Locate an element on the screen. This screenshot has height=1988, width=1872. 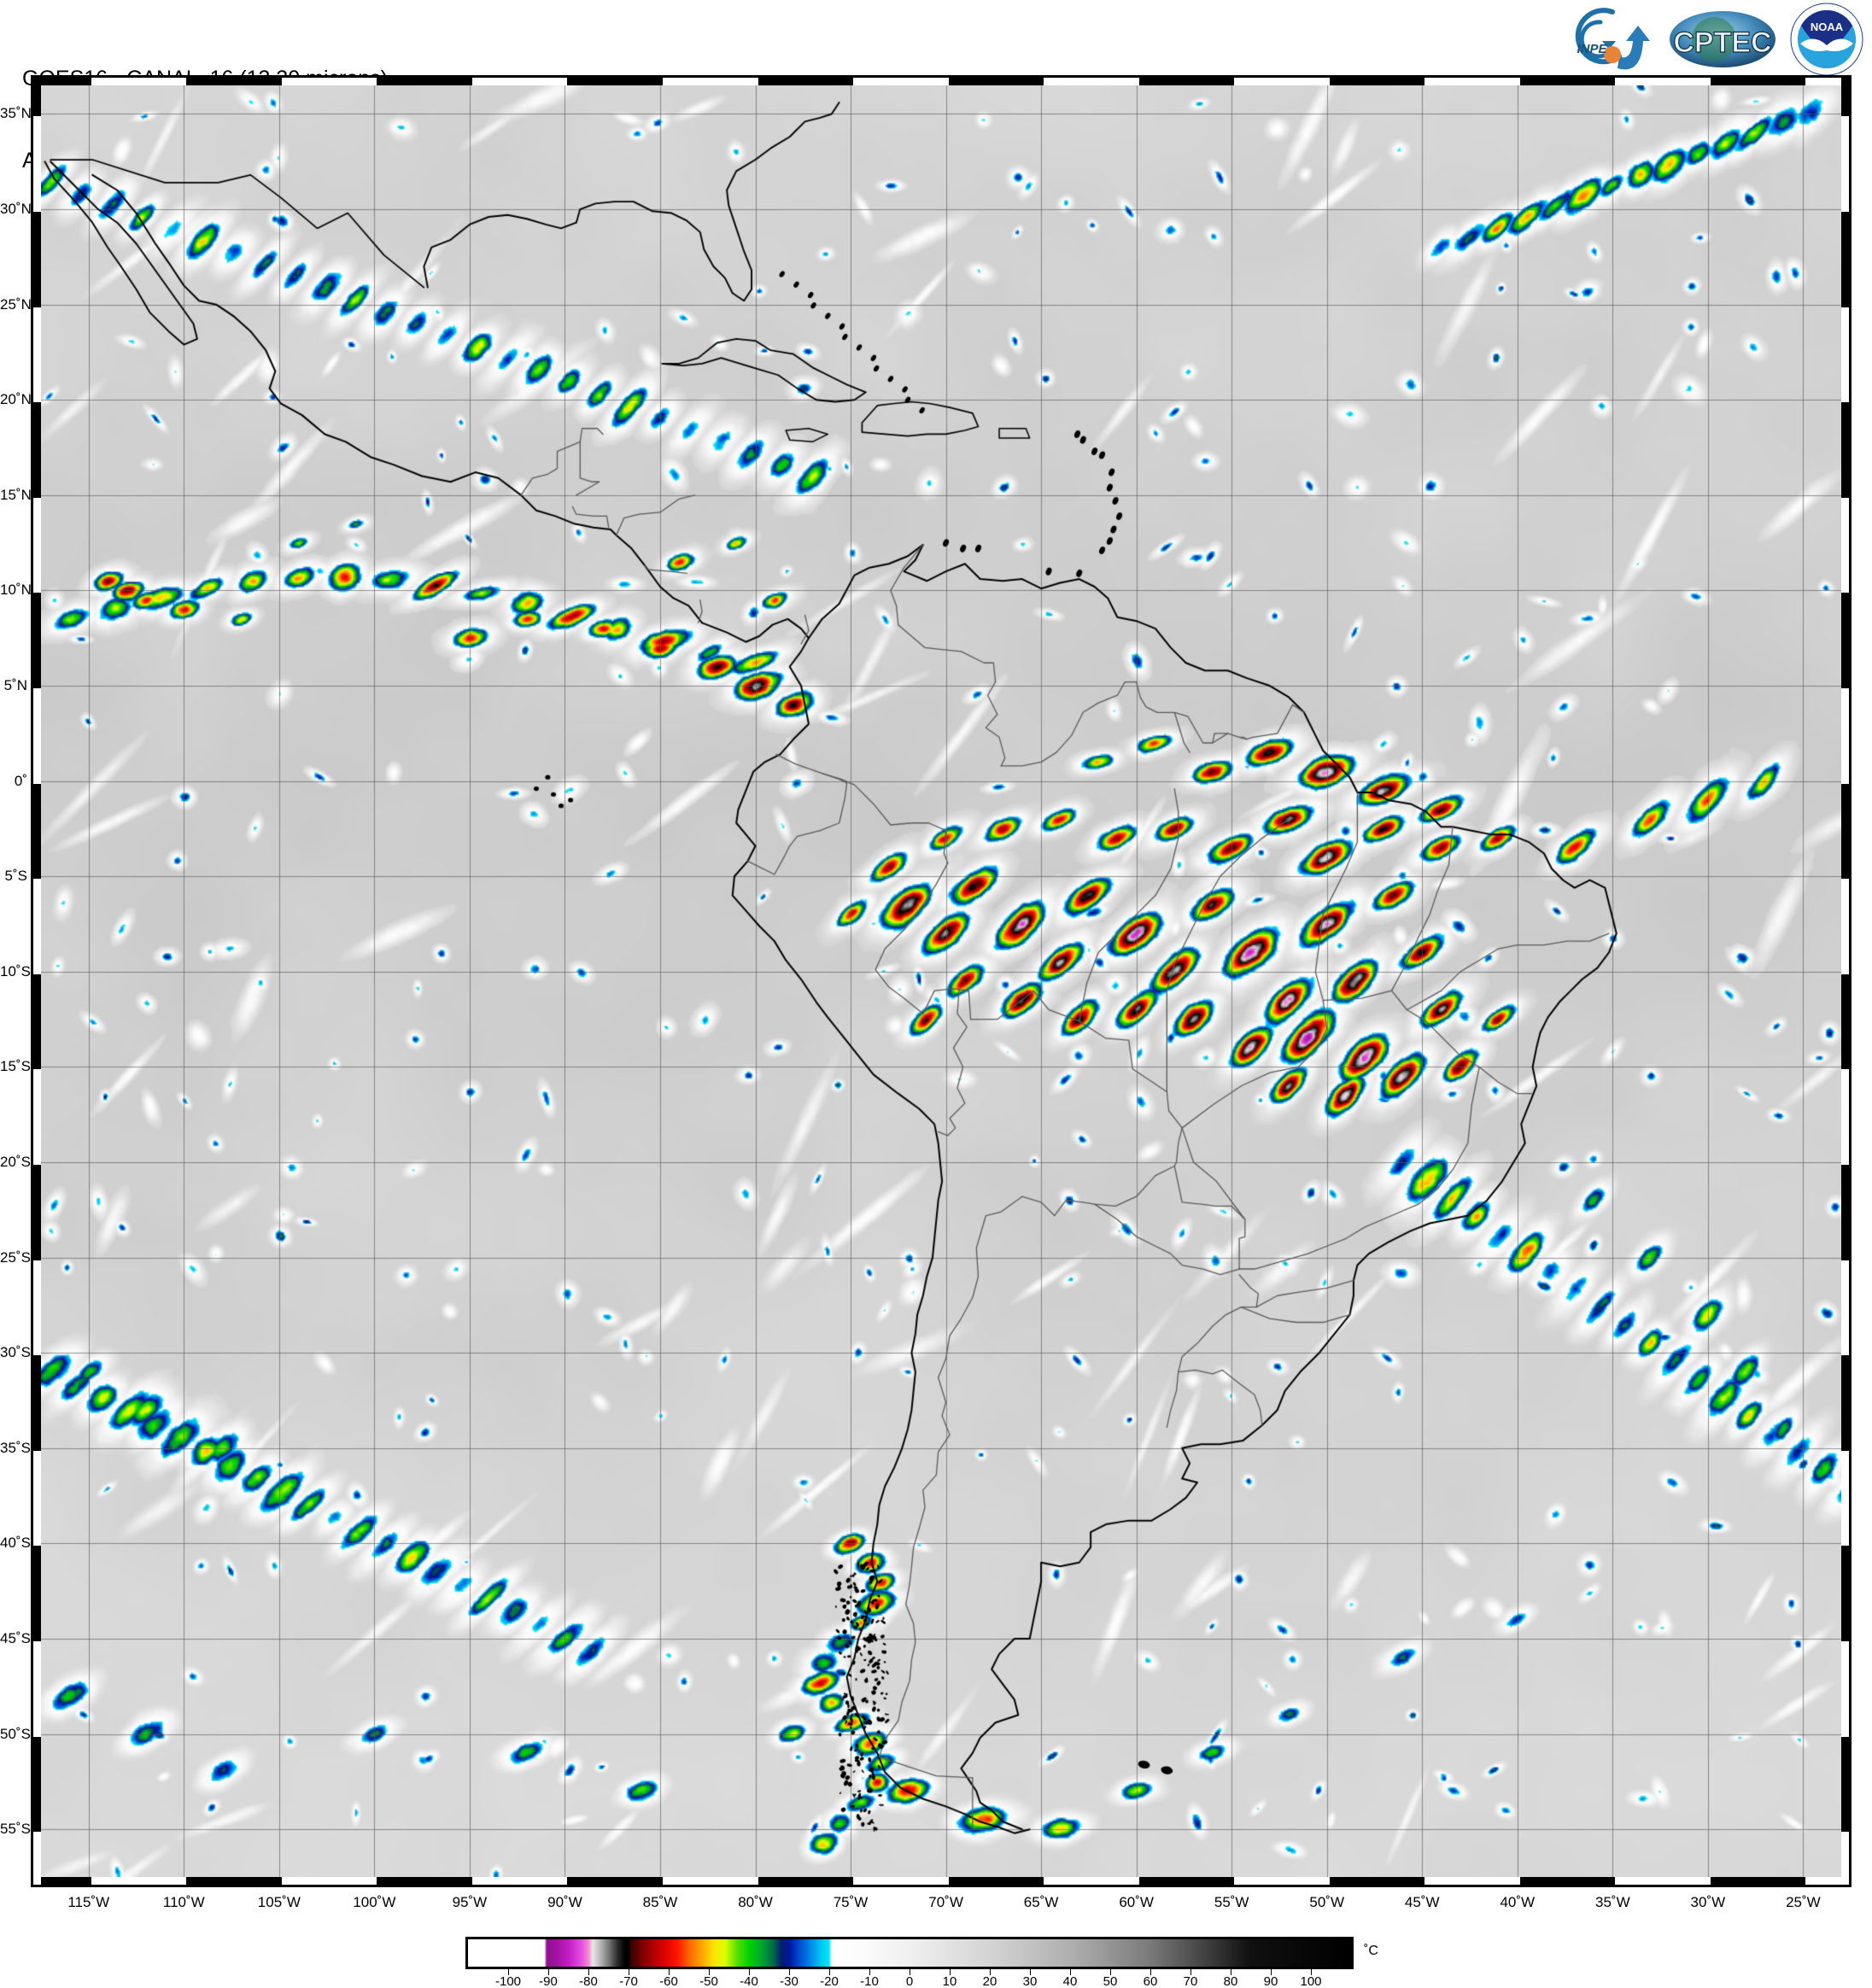
colorbar-tick-label: 70 is located at coordinates (1190, 1981).